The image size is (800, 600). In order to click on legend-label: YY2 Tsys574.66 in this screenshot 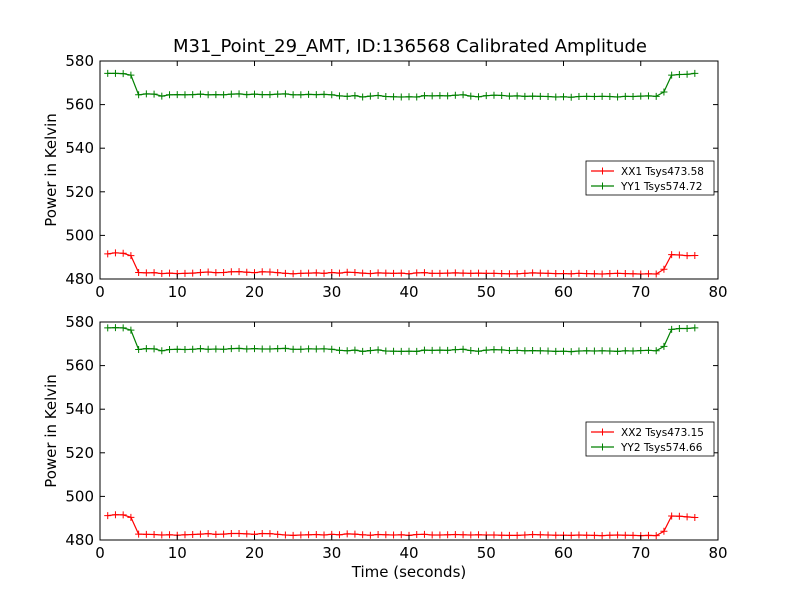, I will do `click(661, 448)`.